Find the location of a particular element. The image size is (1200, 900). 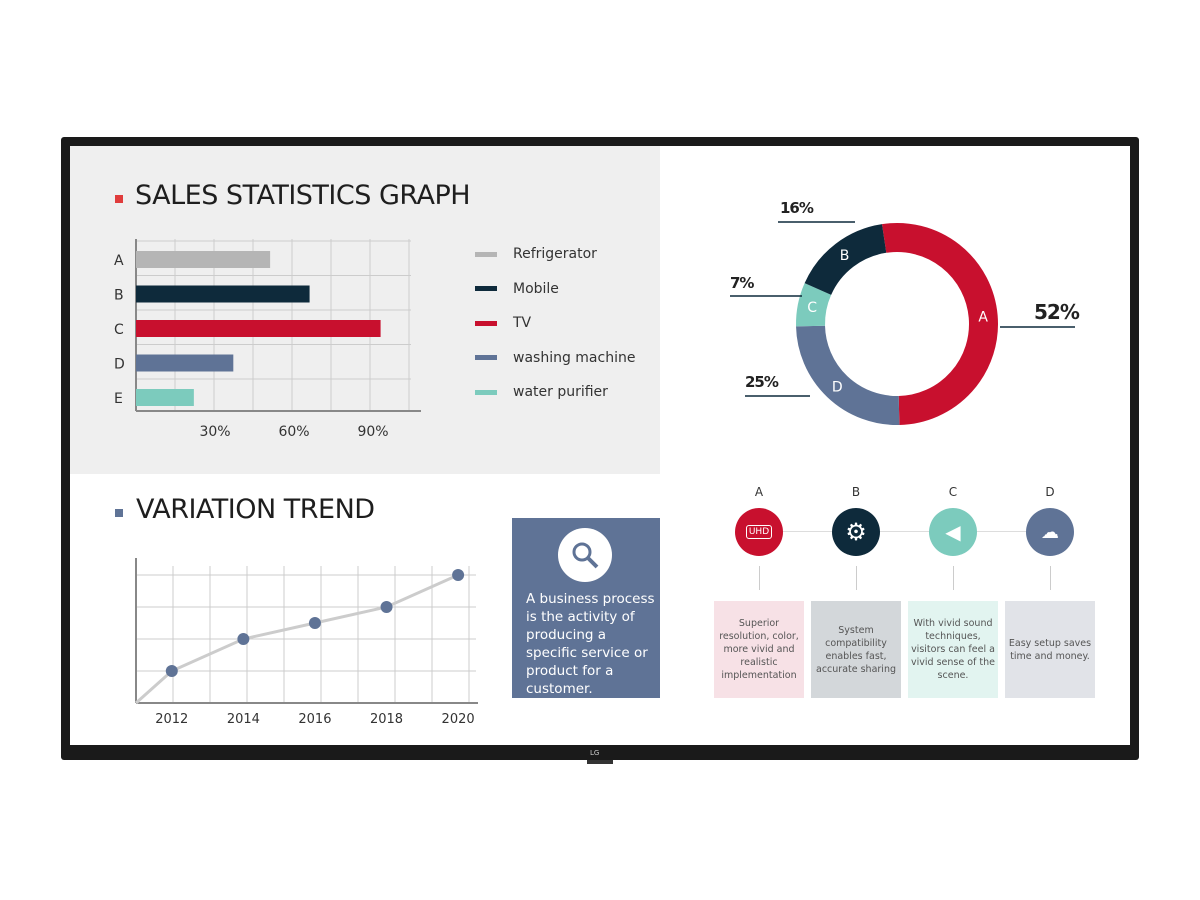

bar-chart: A B C D E 30% 60% 90% is located at coordinates (267, 339).